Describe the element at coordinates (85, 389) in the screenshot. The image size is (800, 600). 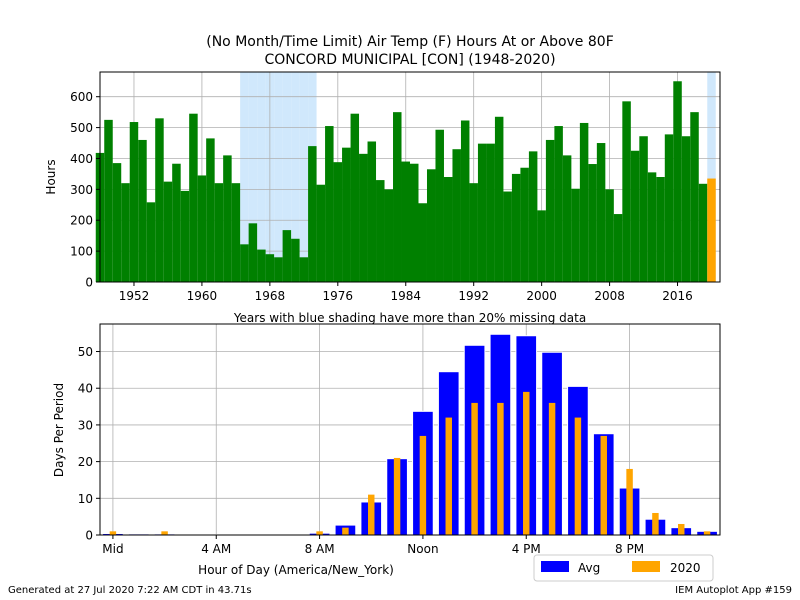
I see `bottom-ytick-label: 40` at that location.